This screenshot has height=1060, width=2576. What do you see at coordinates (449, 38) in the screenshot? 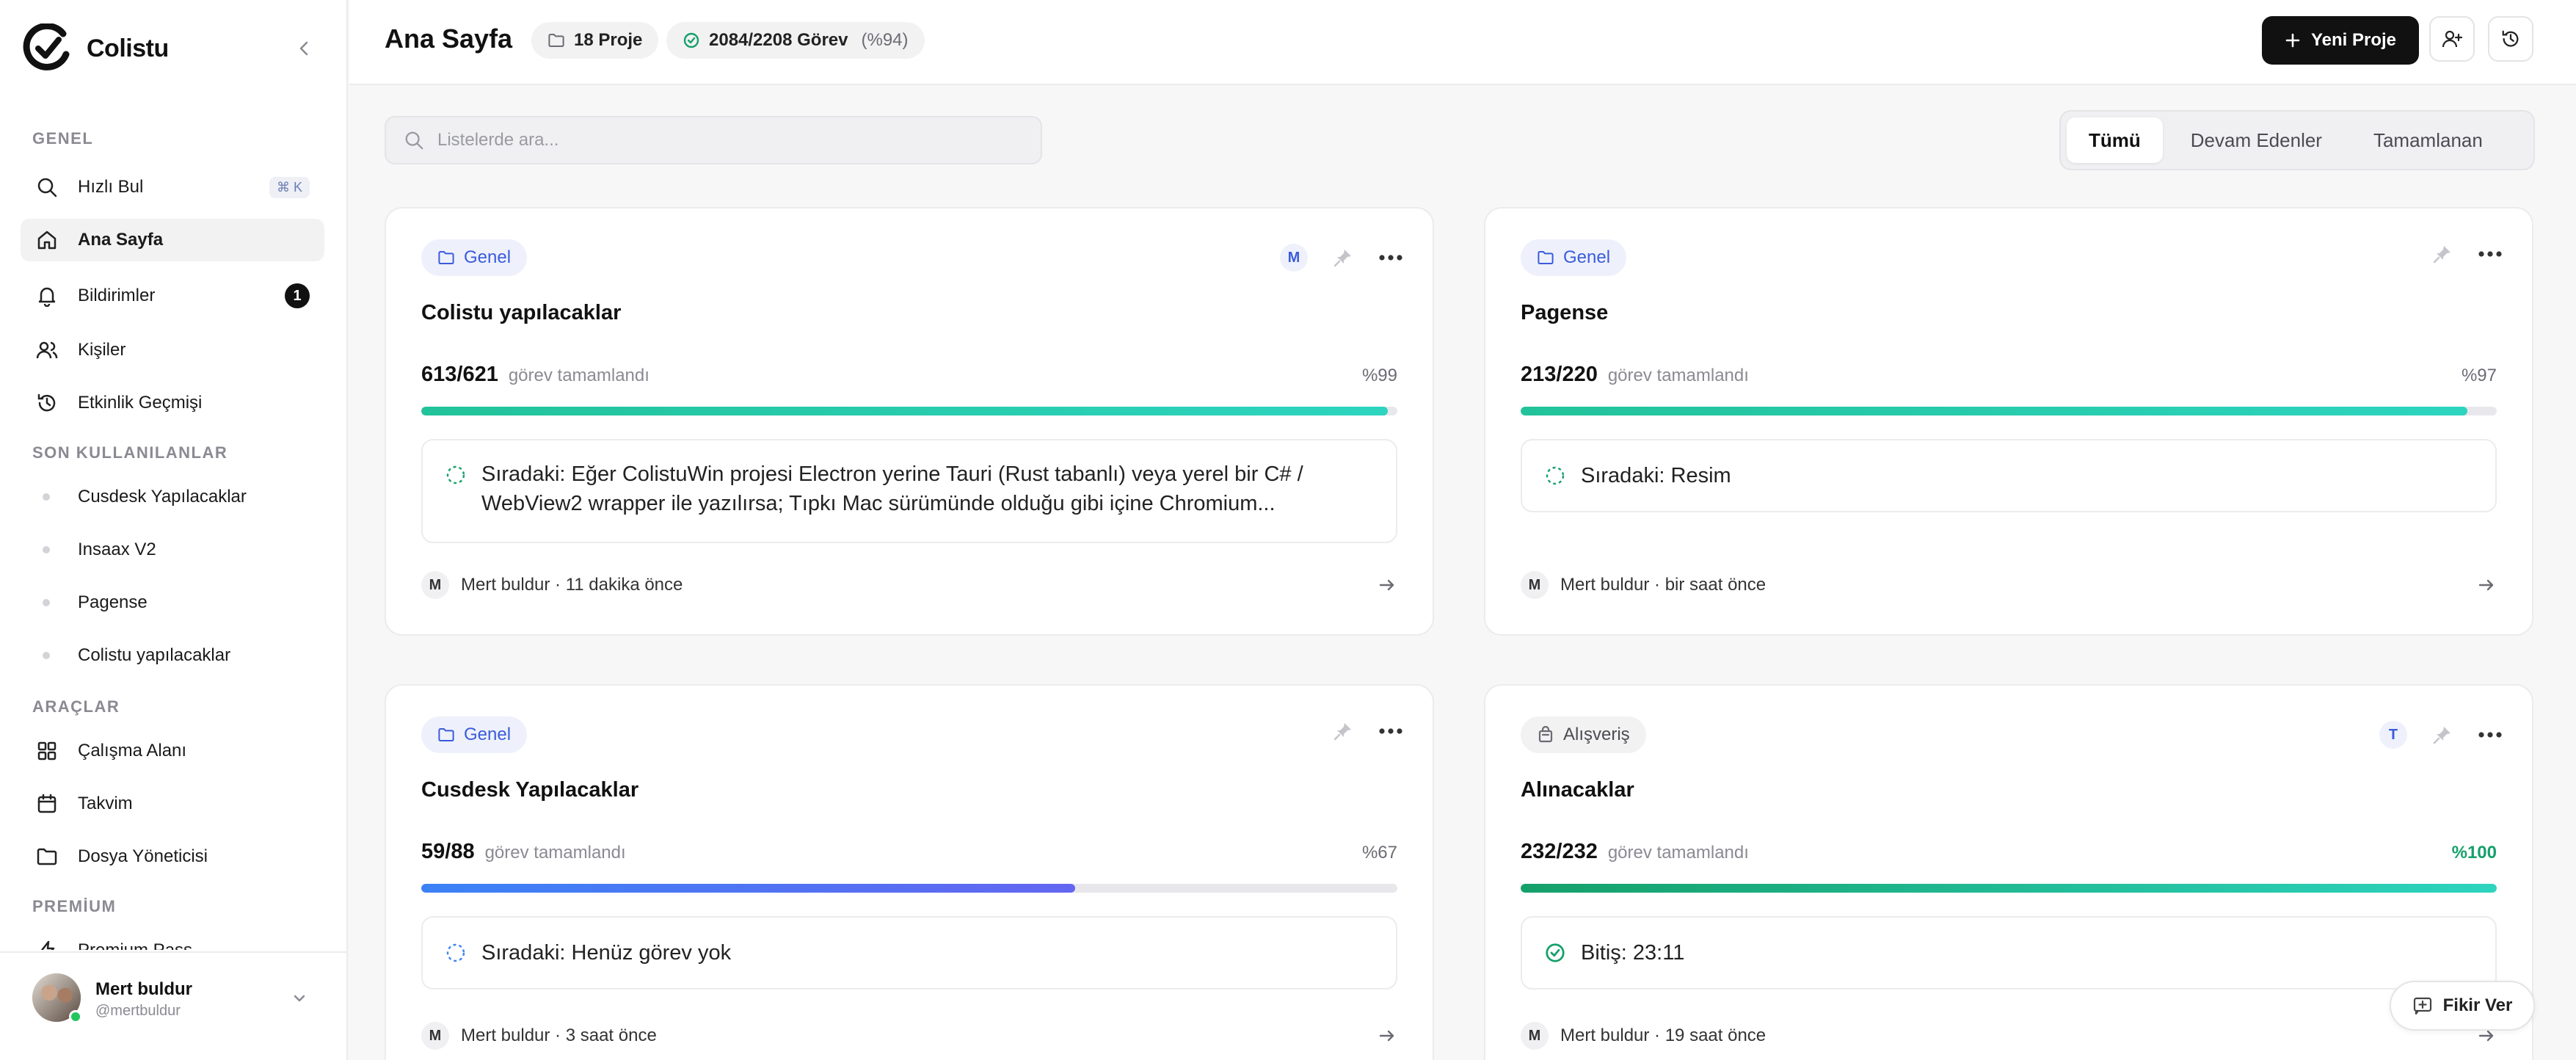
I see `page-title: Ana Sayfa` at bounding box center [449, 38].